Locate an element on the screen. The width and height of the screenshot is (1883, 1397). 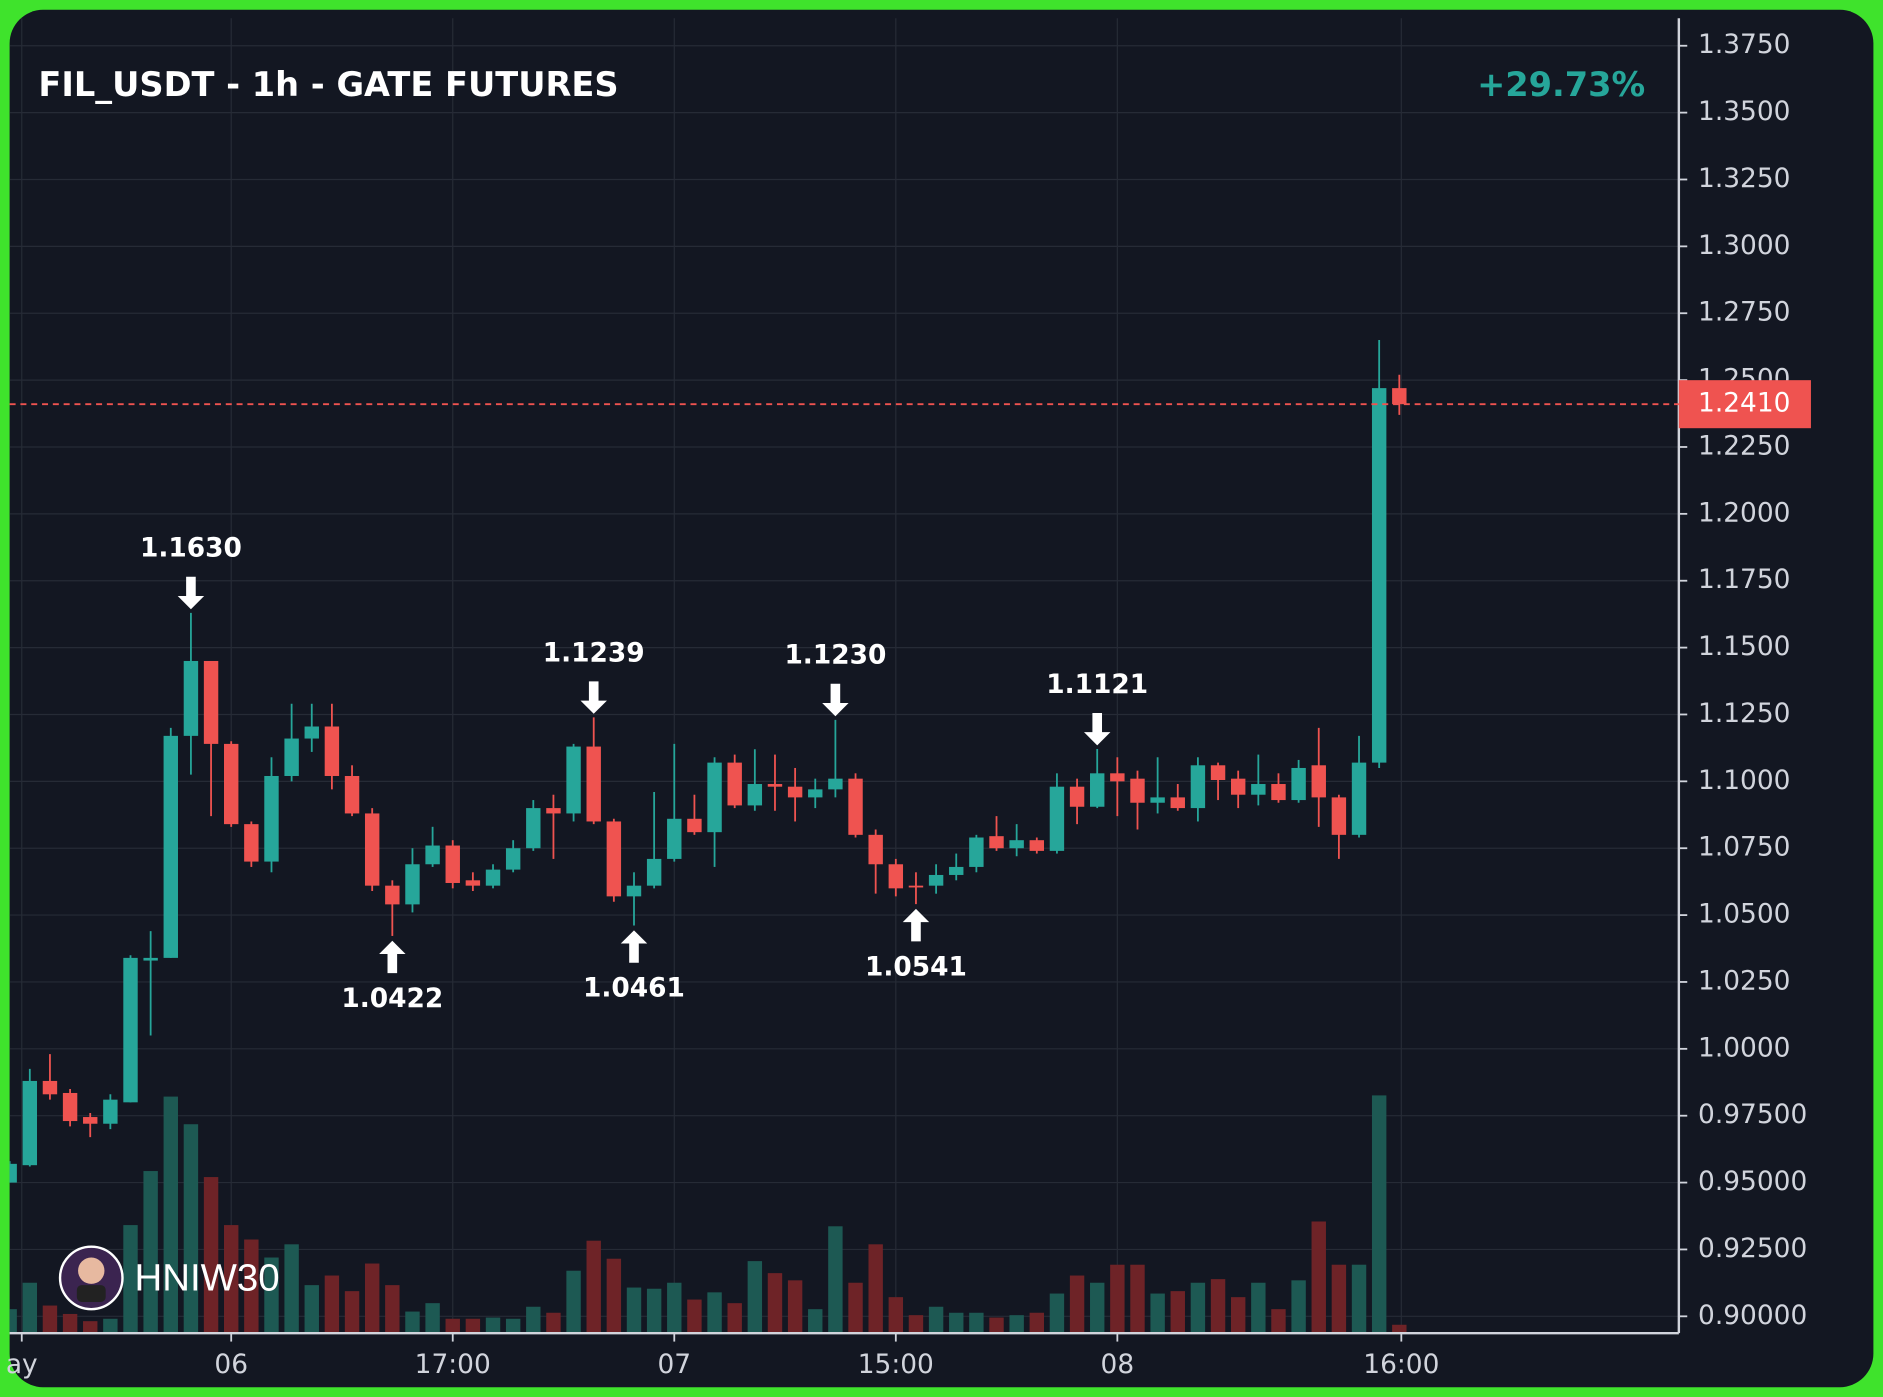
y-tick-label: 1.2000 is located at coordinates (1744, 512).